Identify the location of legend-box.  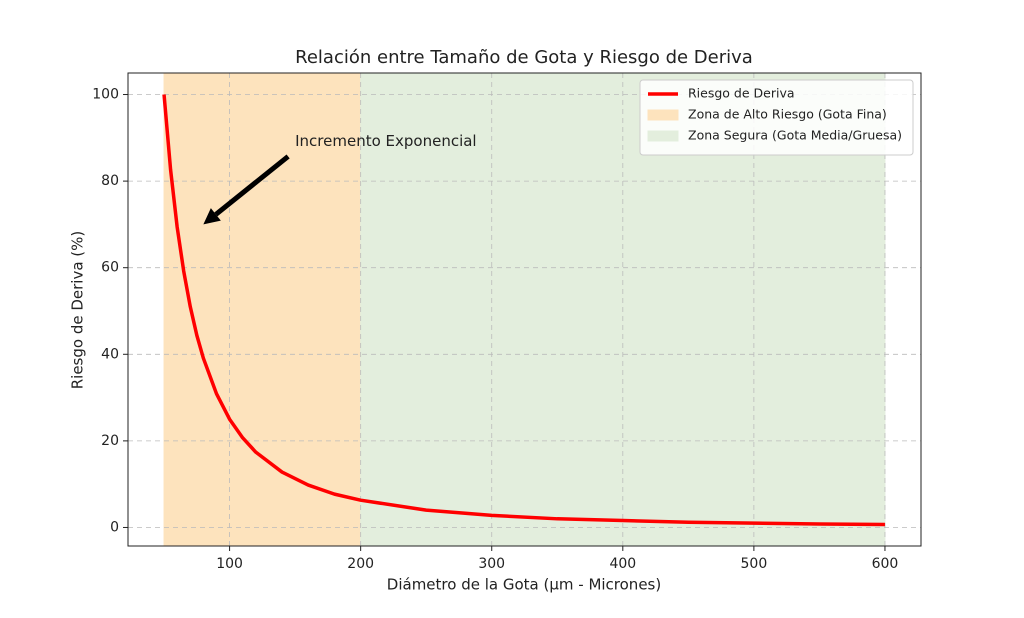
(776, 117).